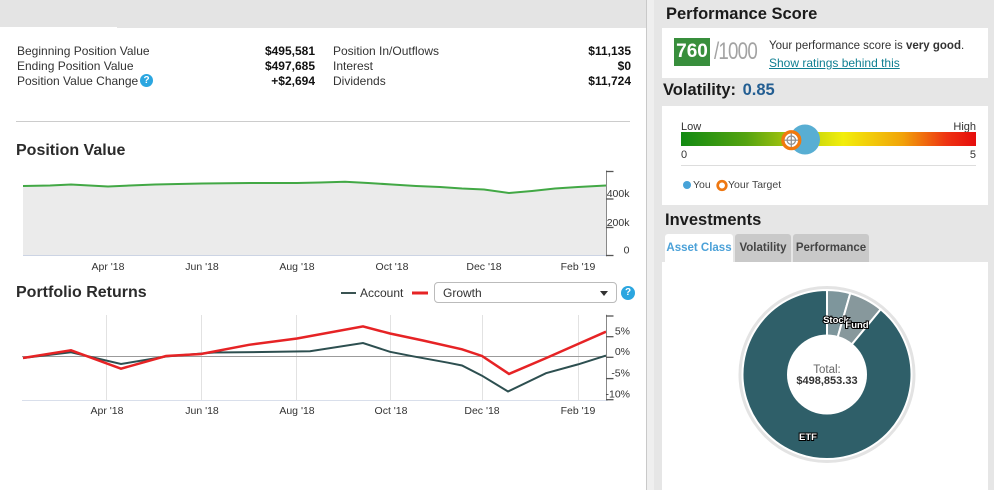 The image size is (994, 490). I want to click on svg-text: -10%, so click(617, 395).